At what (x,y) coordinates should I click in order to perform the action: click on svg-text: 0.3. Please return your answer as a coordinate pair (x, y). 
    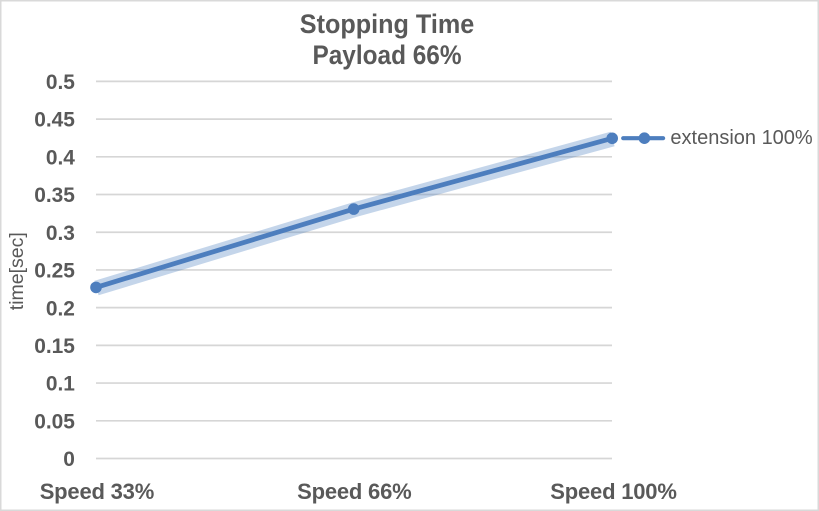
    Looking at the image, I should click on (60, 233).